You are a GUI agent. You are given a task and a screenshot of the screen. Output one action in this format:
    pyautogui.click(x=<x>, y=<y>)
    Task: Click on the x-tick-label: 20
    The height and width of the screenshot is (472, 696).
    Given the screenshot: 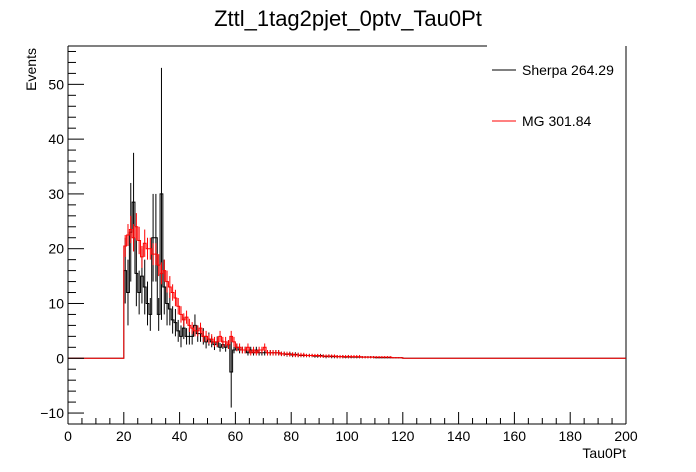 What is the action you would take?
    pyautogui.click(x=124, y=436)
    